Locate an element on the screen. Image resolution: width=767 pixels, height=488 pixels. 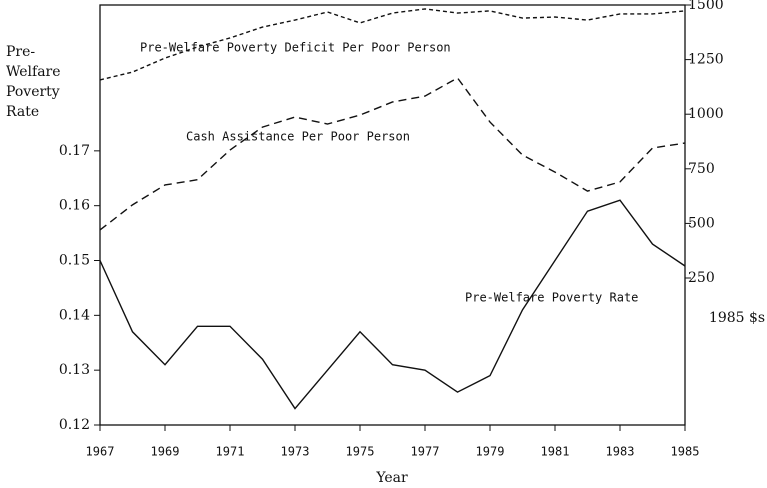
x-tick-label: 1979 is located at coordinates (490, 452).